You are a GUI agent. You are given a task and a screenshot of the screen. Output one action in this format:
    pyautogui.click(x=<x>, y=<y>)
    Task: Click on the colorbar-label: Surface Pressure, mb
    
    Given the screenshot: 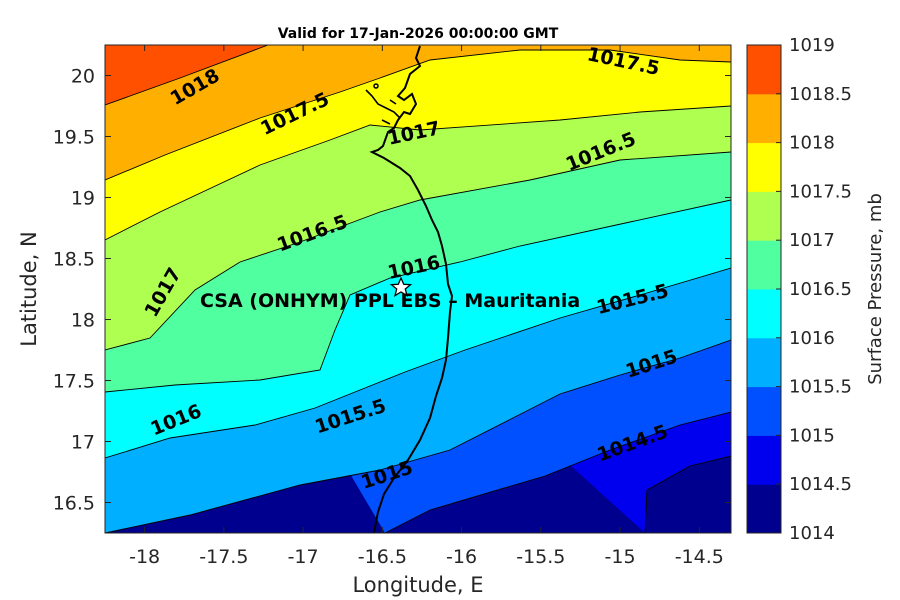 What is the action you would take?
    pyautogui.click(x=875, y=289)
    